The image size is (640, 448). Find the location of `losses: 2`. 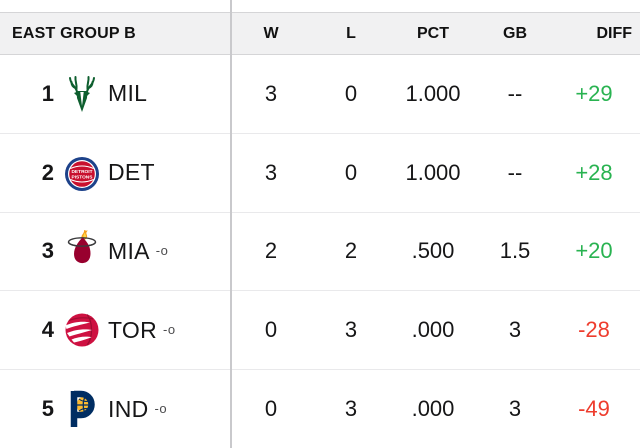

losses: 2 is located at coordinates (351, 251).